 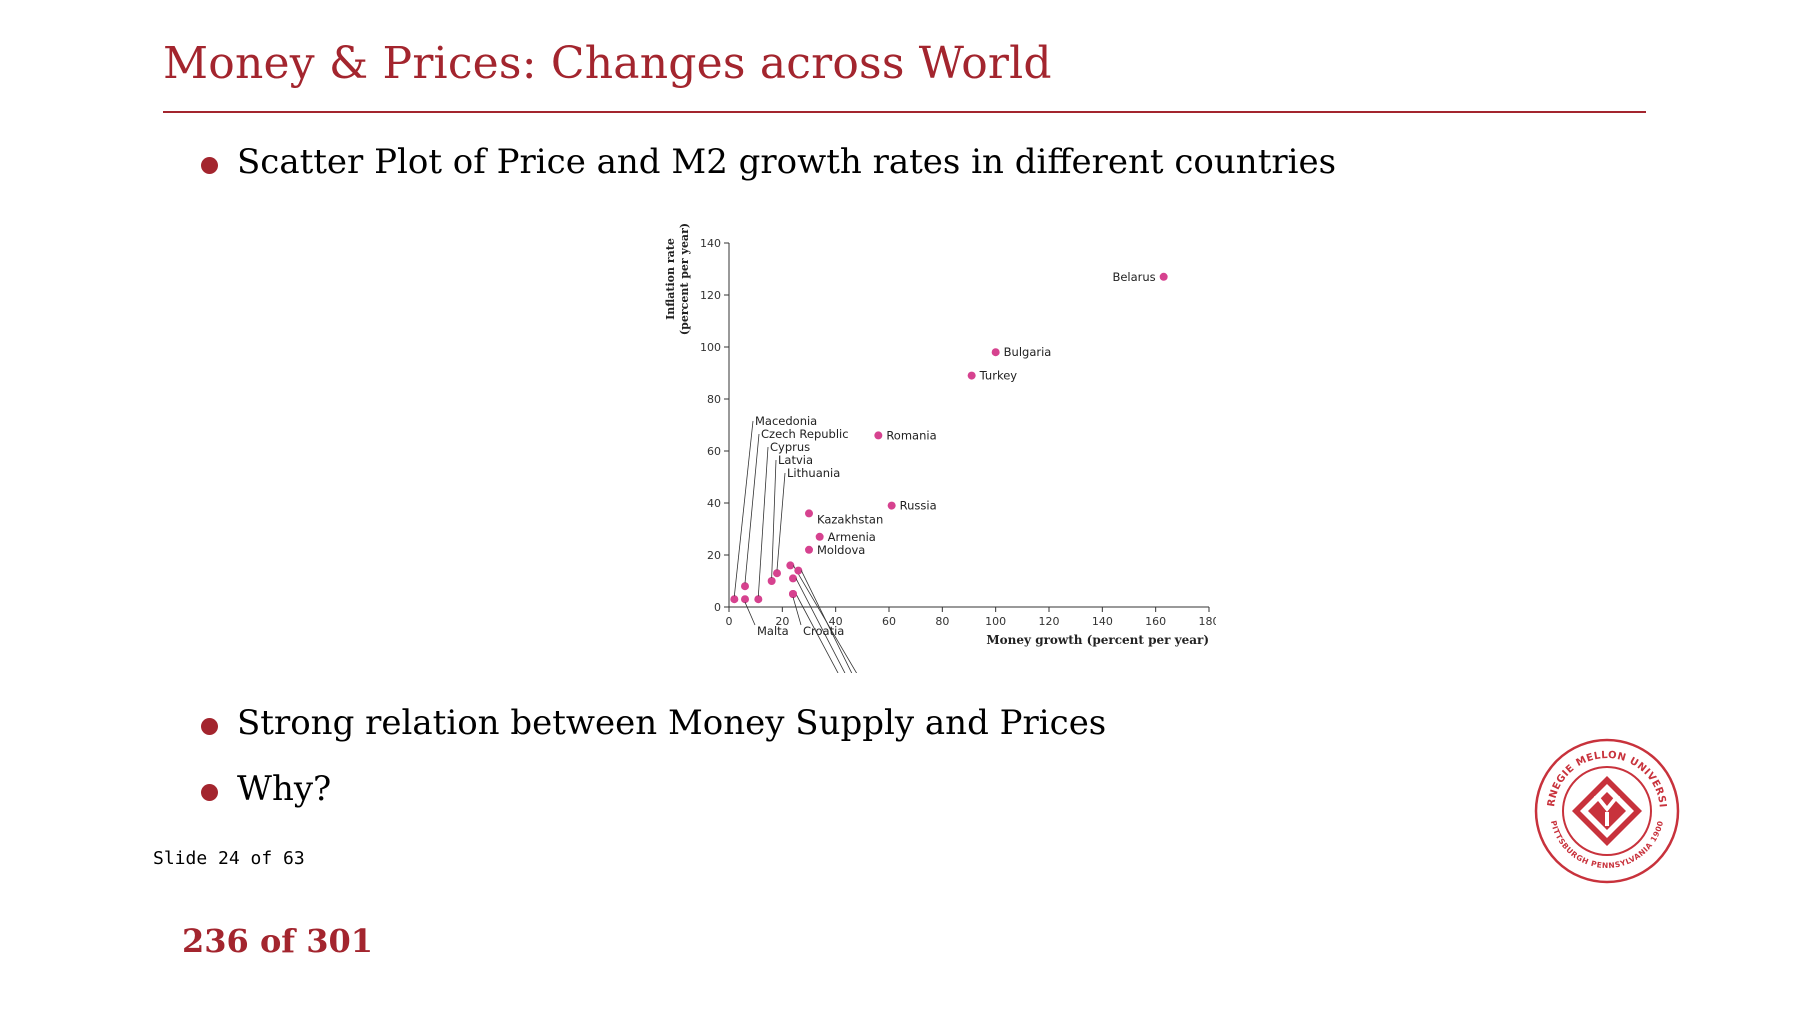 I want to click on x-tick-label: 140, so click(x=1102, y=621).